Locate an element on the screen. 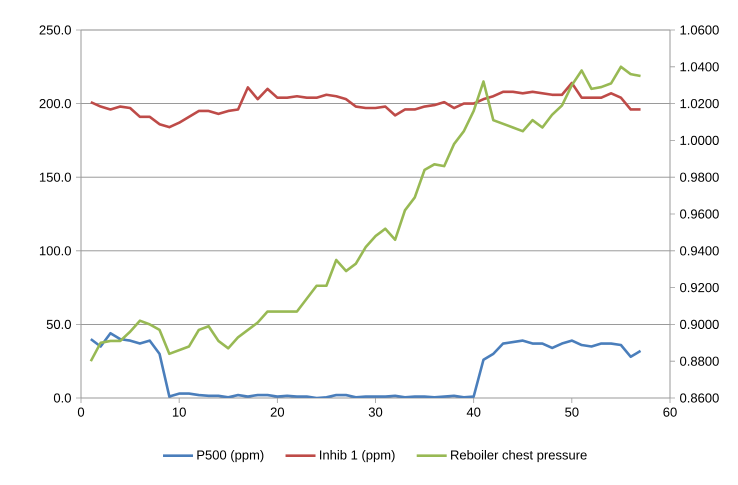 This screenshot has height=485, width=738. y-tick-label: 100.0 is located at coordinates (55, 251).